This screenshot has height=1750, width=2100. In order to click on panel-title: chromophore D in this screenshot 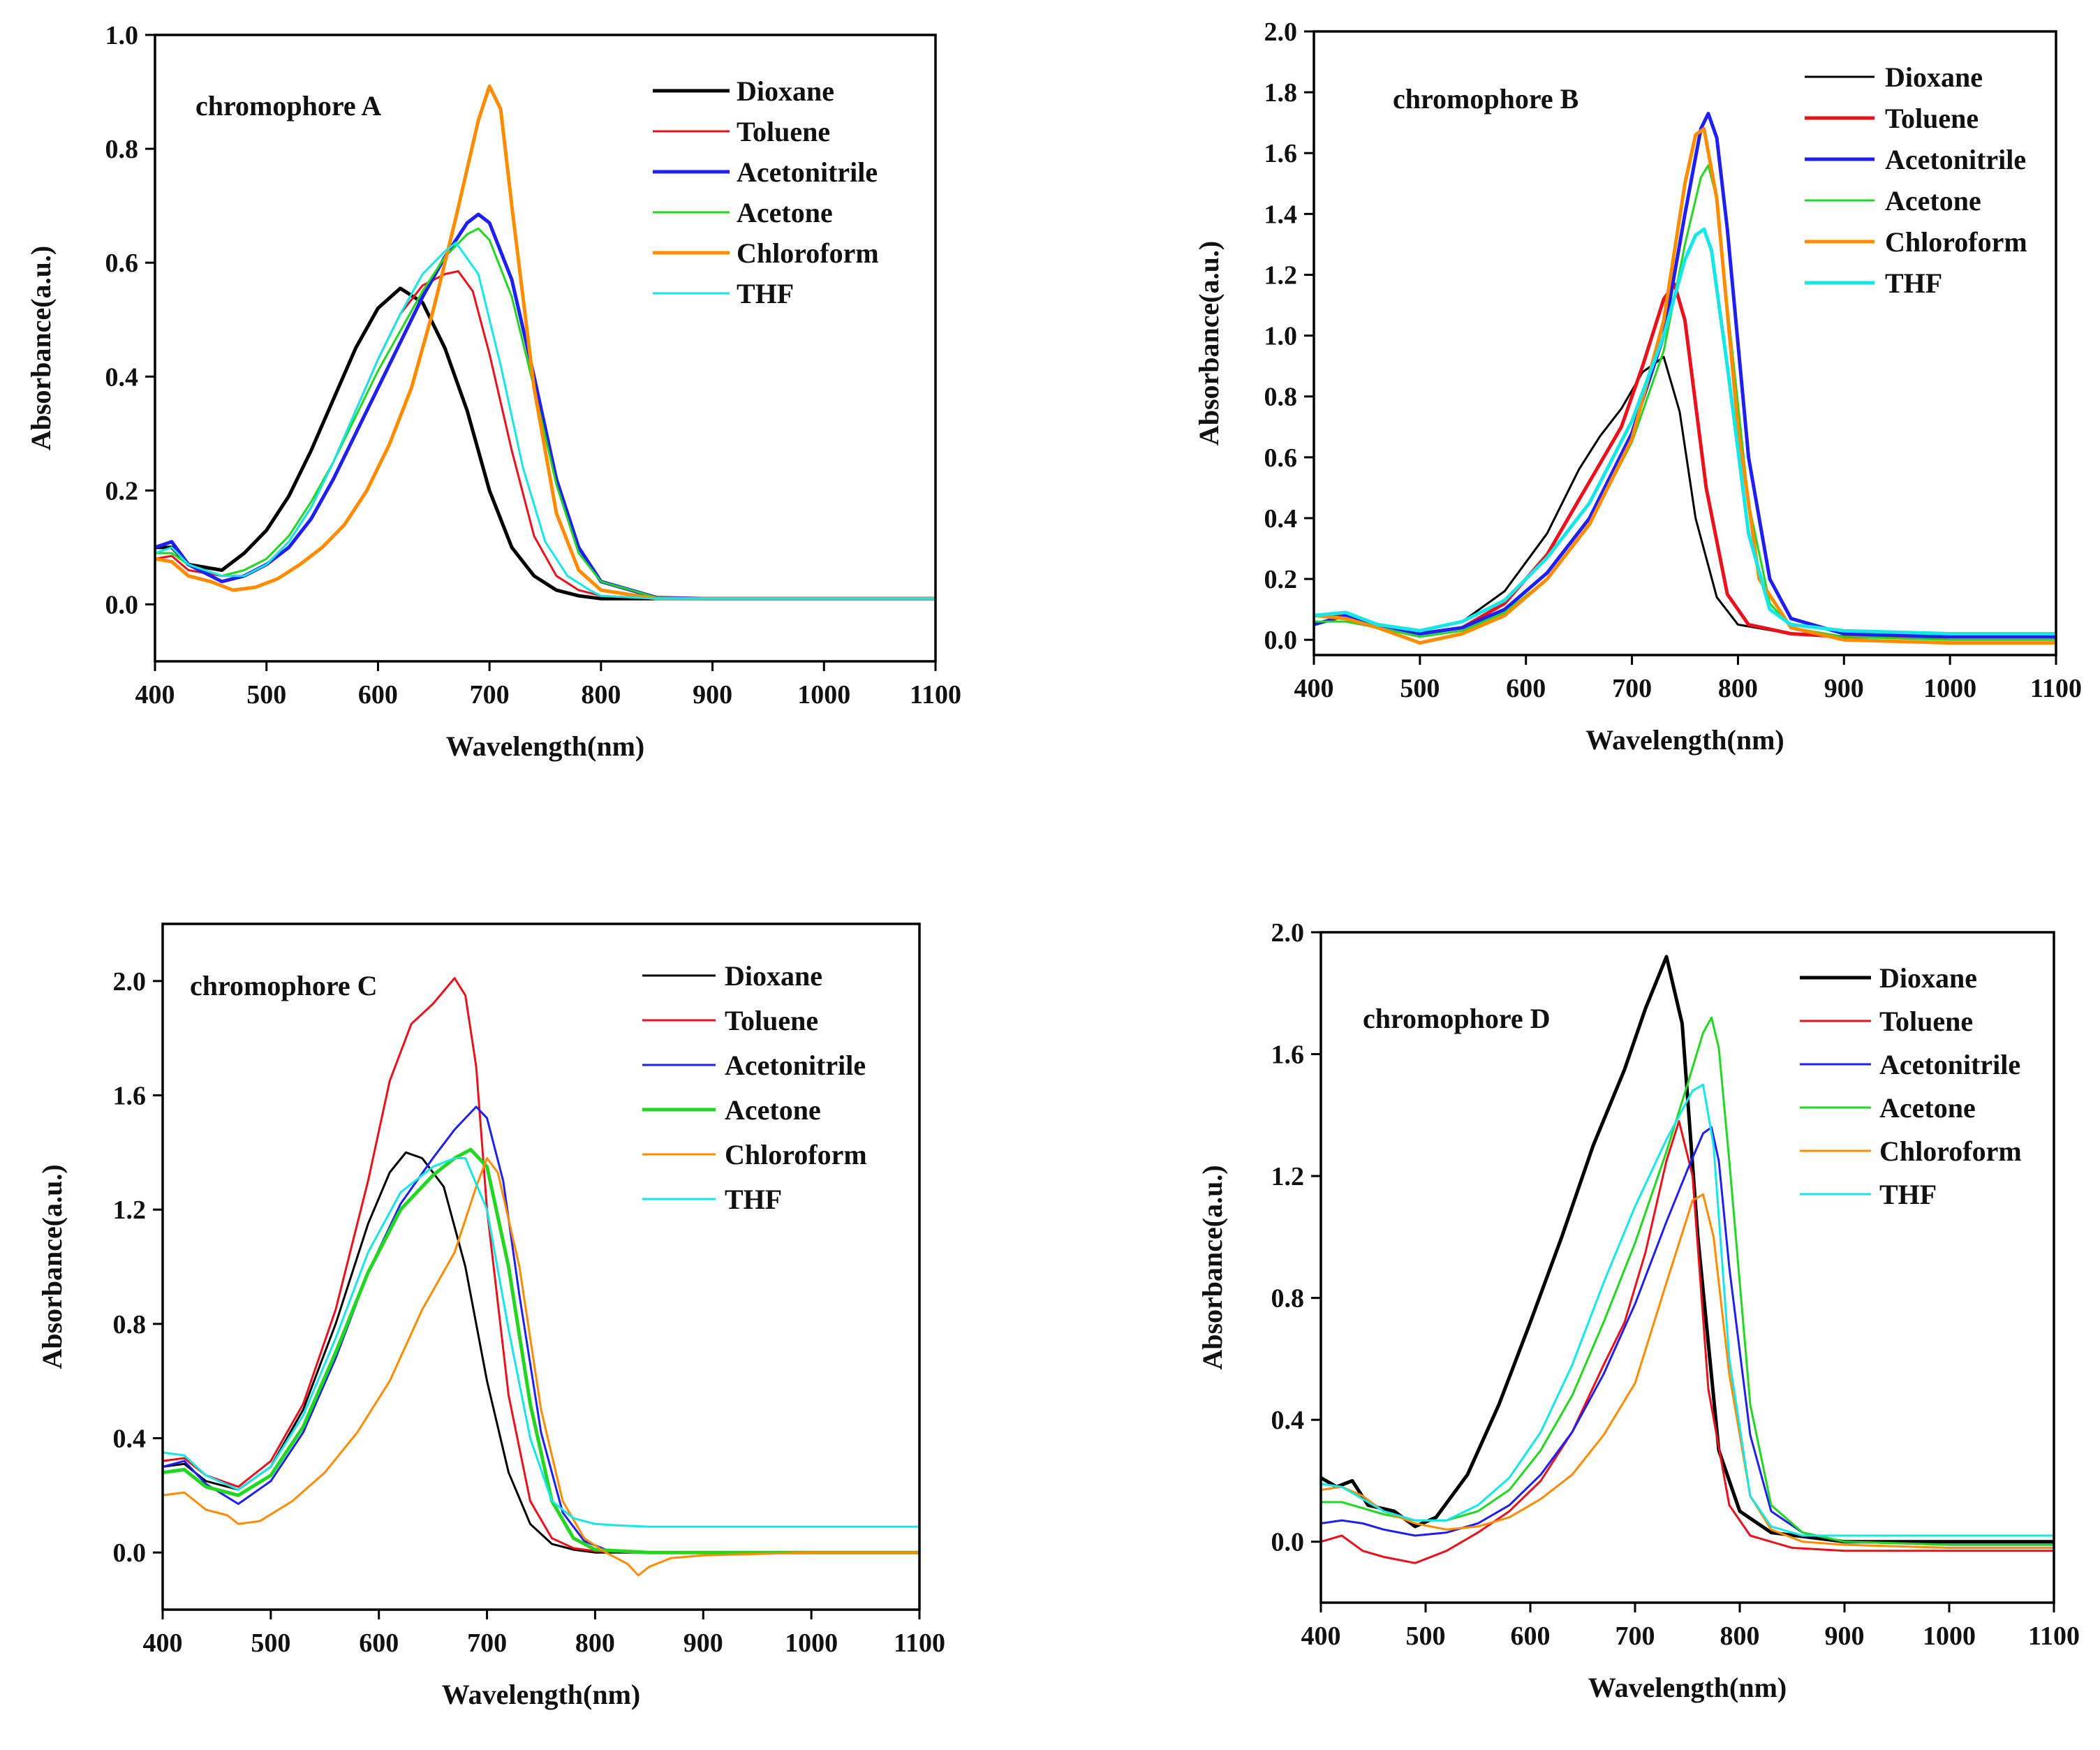, I will do `click(1457, 1018)`.